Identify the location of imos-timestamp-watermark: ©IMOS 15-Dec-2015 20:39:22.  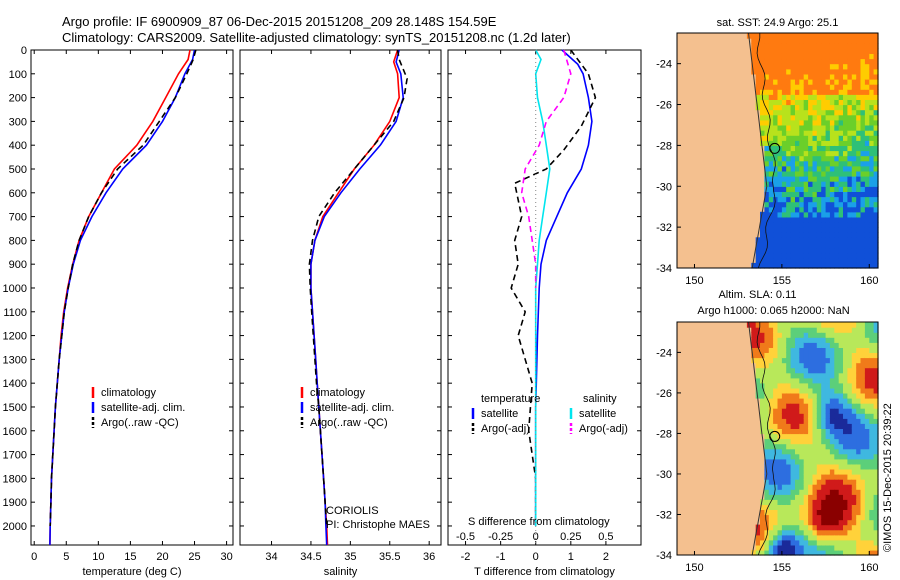
(888, 477).